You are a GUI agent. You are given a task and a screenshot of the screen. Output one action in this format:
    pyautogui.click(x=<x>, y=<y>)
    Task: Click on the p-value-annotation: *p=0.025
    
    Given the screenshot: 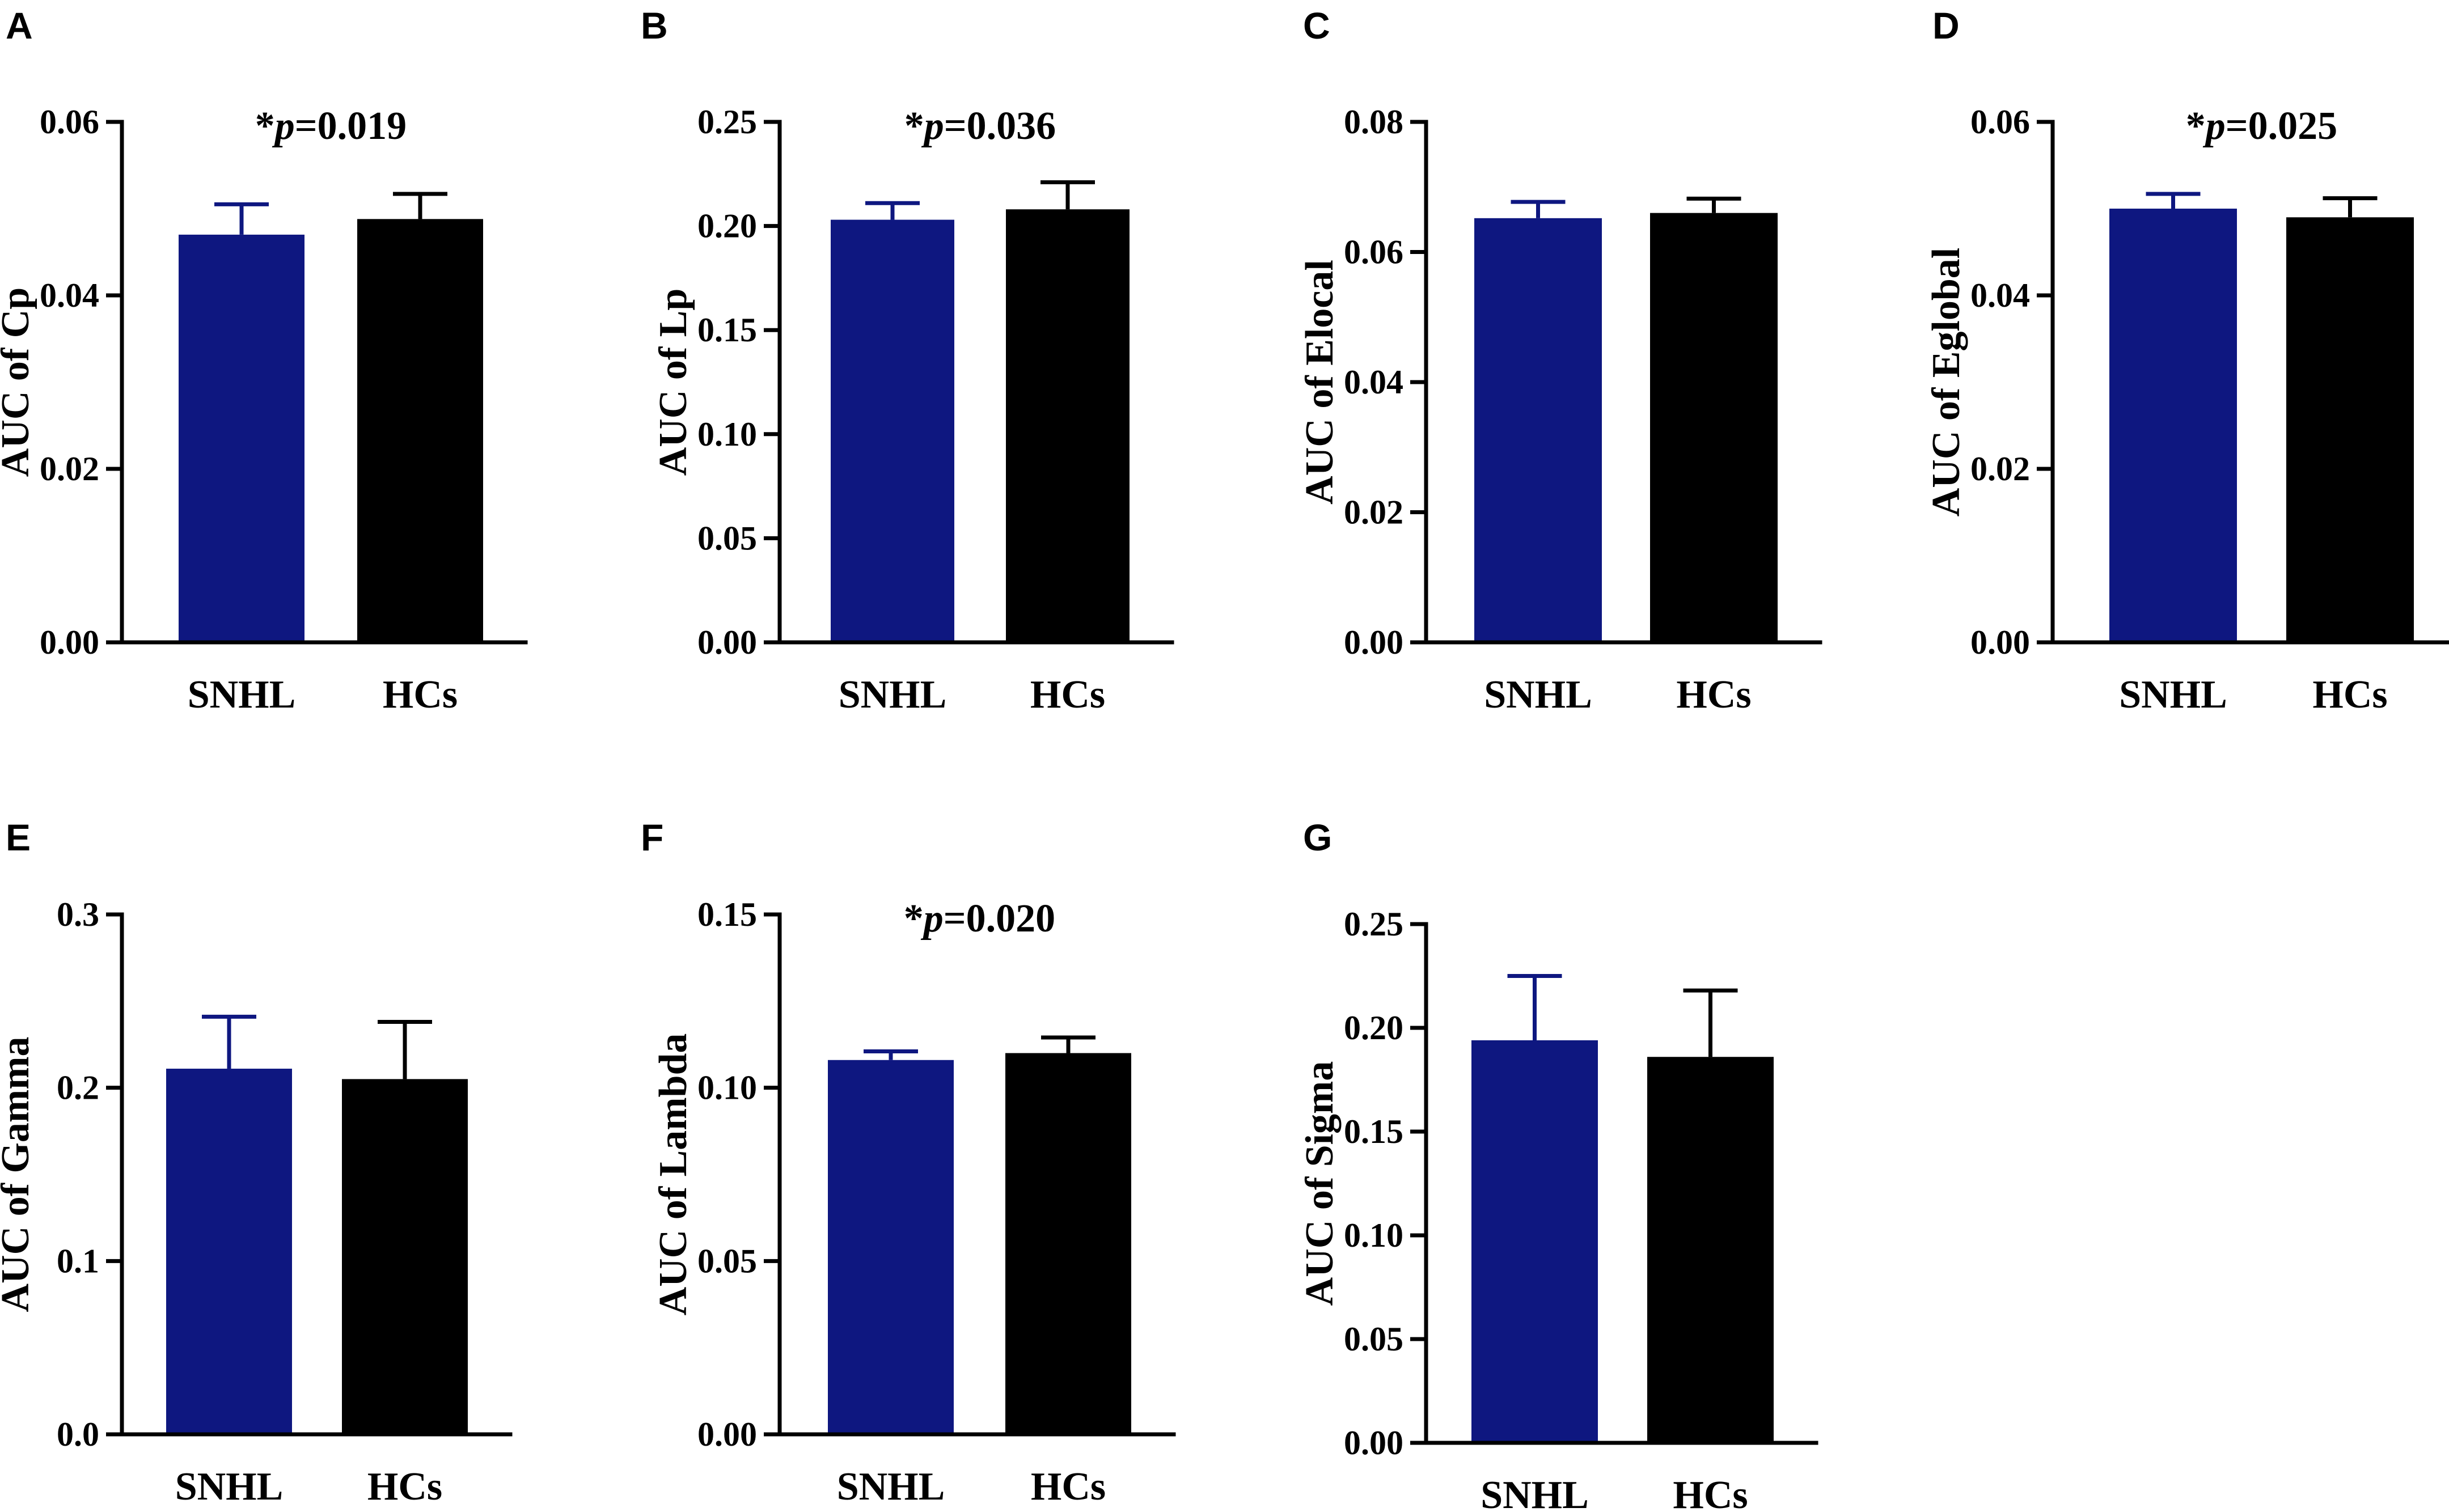 What is the action you would take?
    pyautogui.click(x=2261, y=126)
    